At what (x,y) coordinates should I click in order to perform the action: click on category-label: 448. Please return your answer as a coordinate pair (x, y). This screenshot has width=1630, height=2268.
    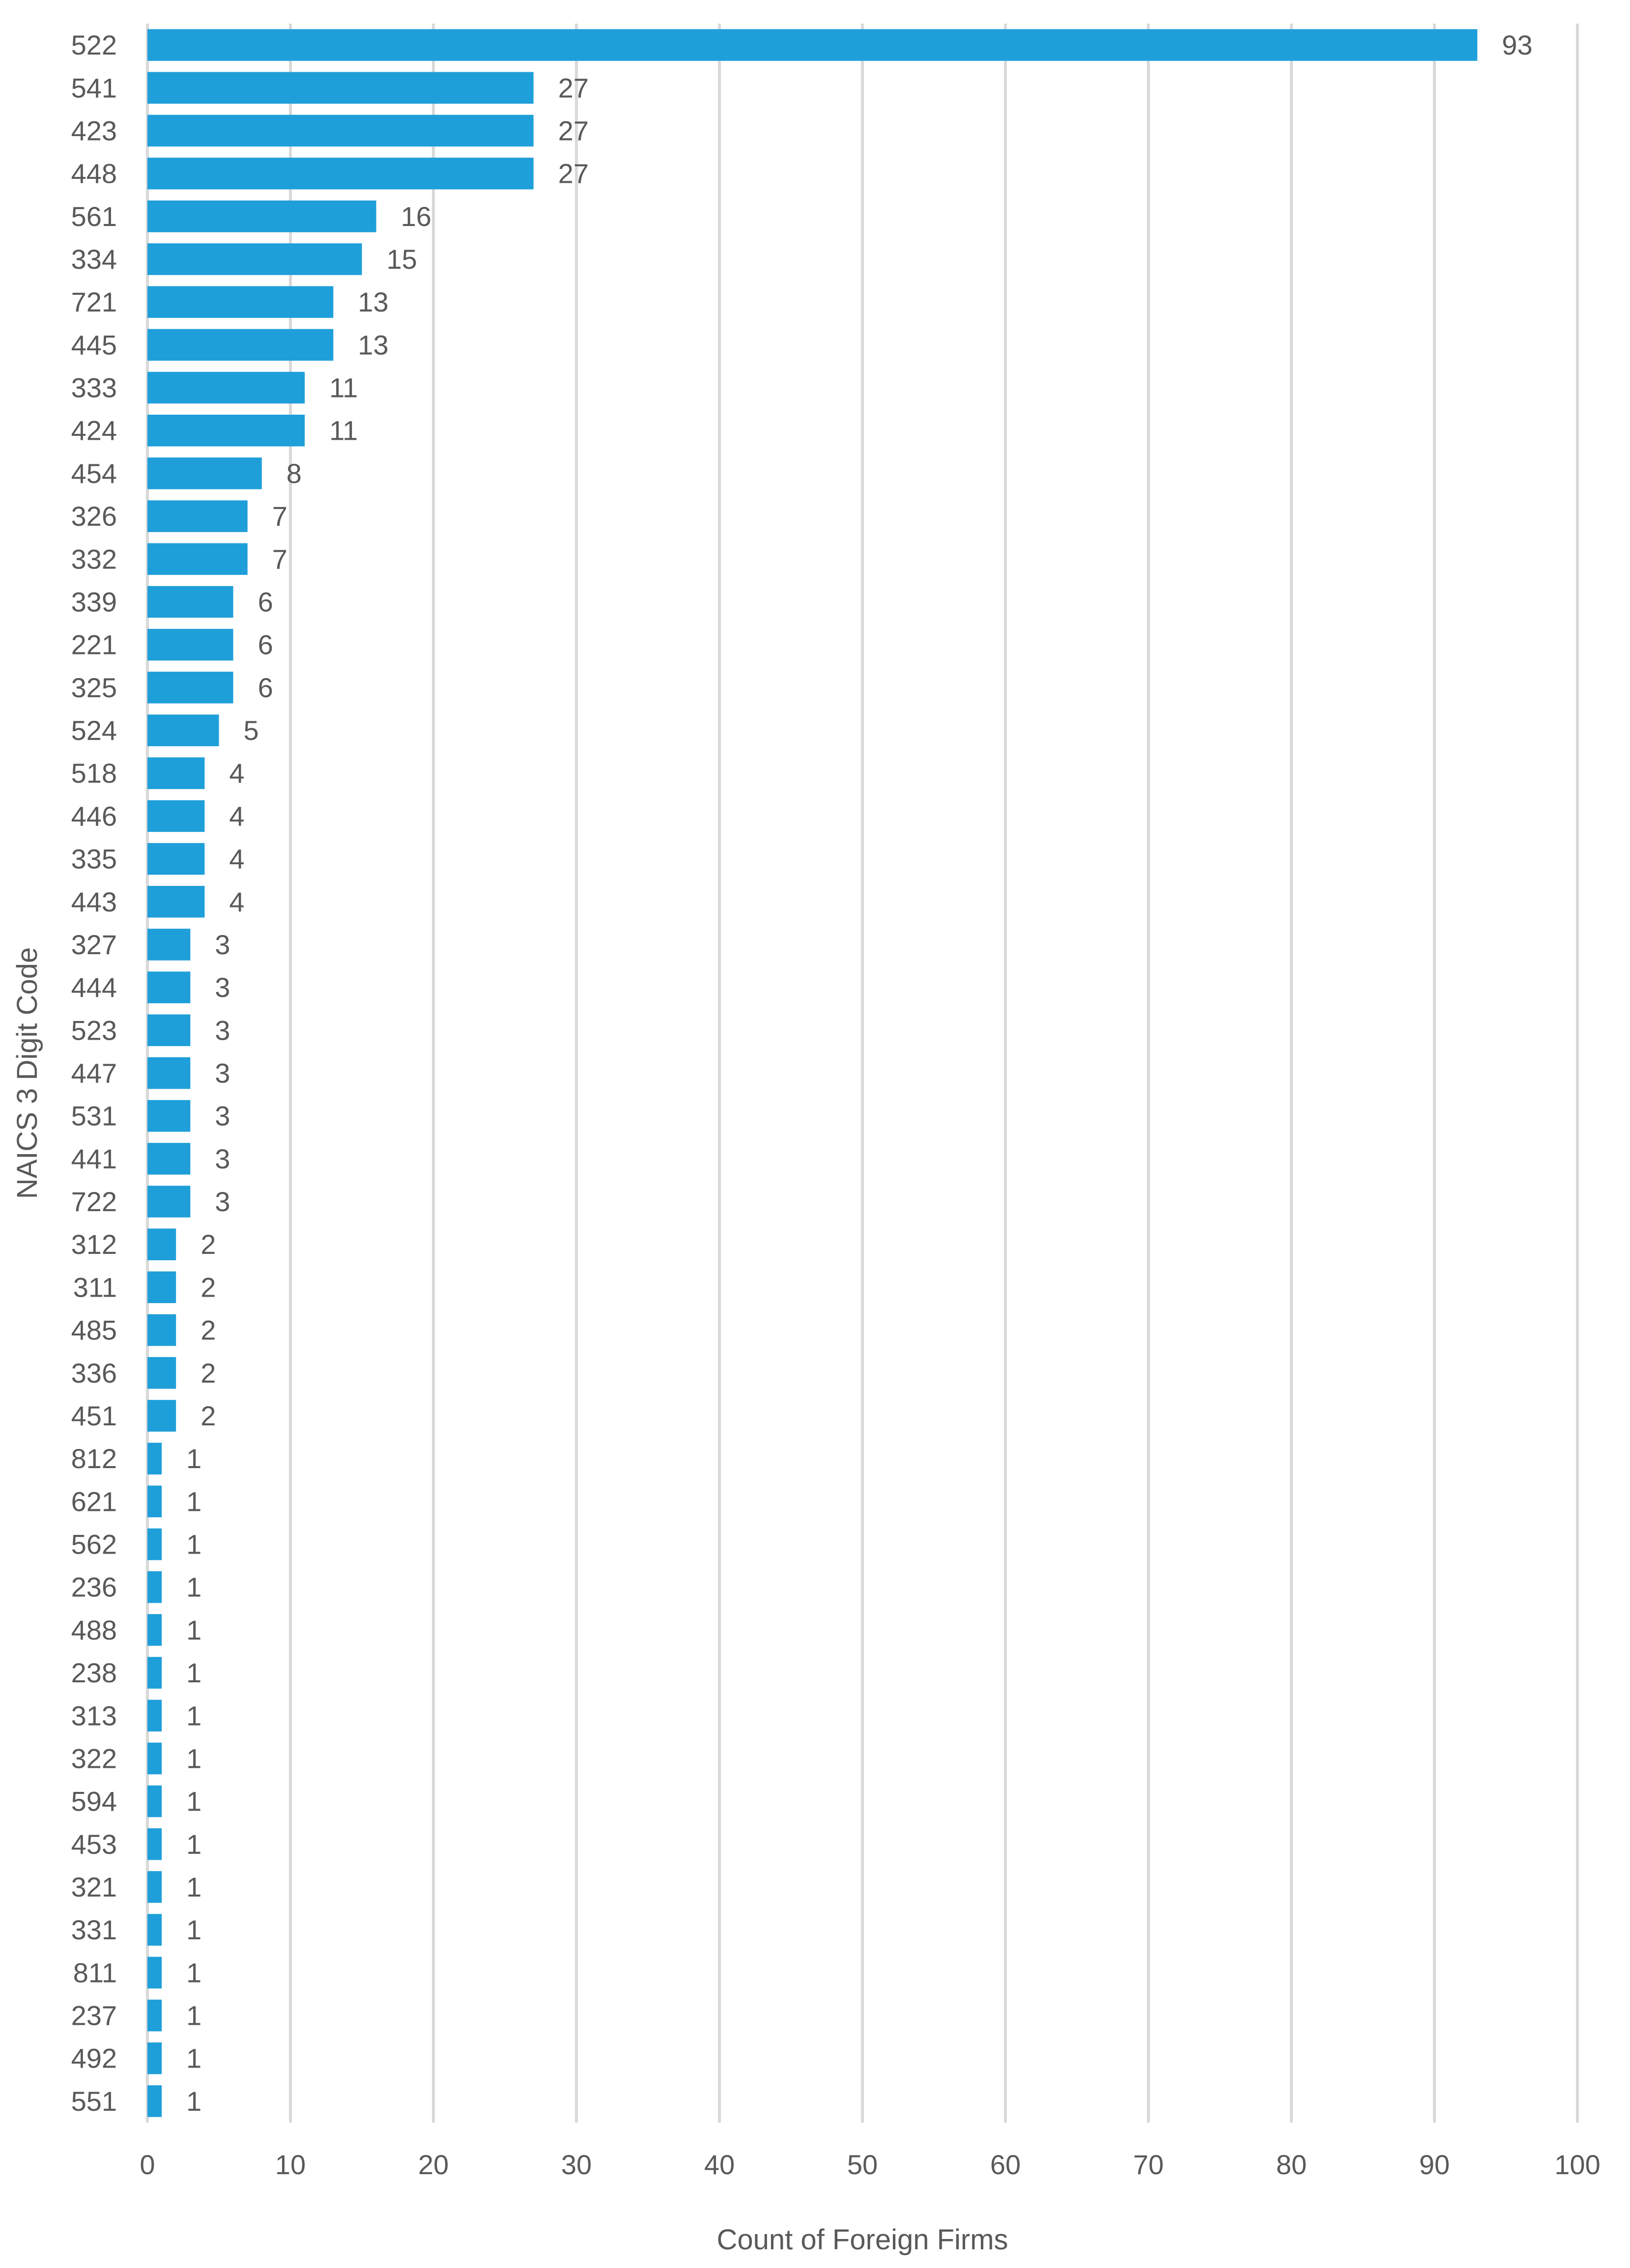
    Looking at the image, I should click on (94, 174).